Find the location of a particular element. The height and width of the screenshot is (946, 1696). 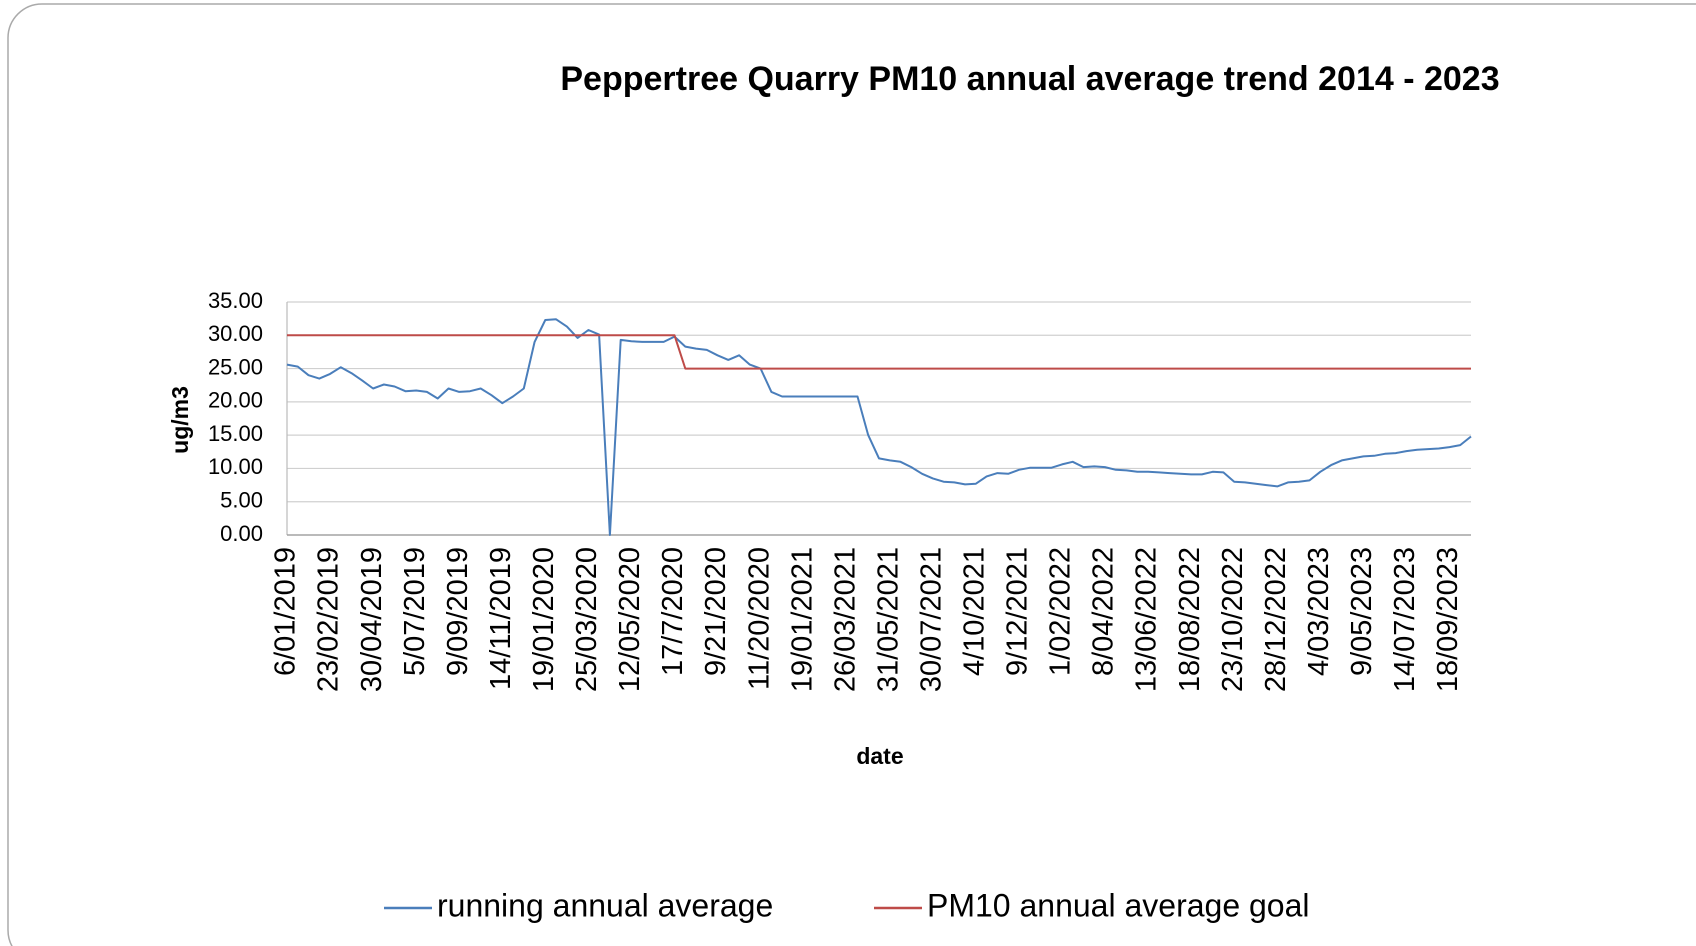

x-tick-label: 8/04/2022 is located at coordinates (1104, 611).